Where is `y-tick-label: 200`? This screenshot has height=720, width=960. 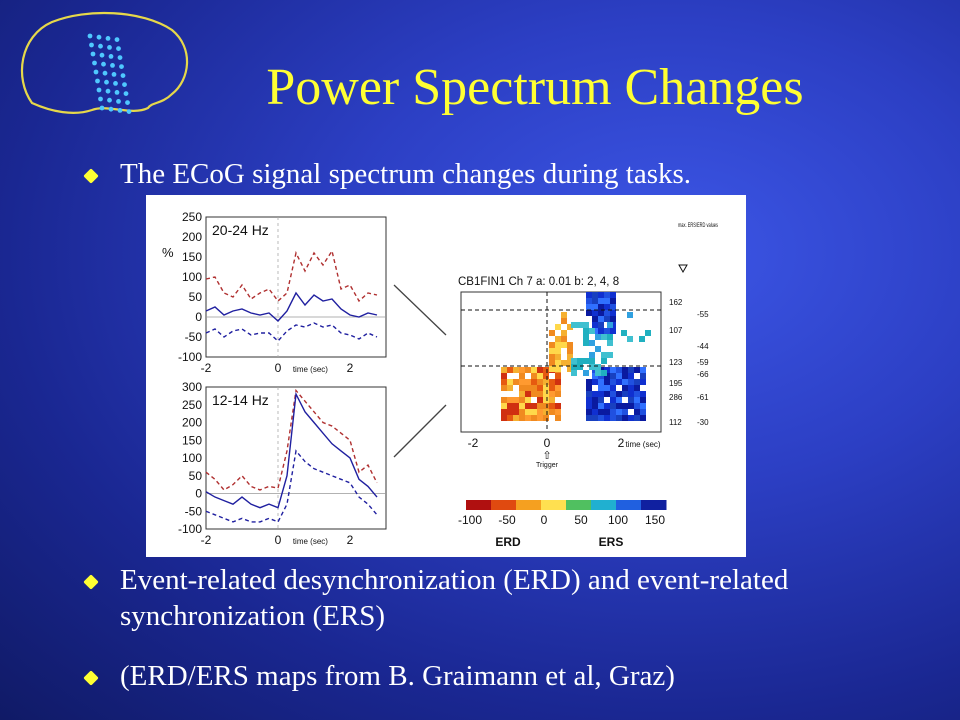 y-tick-label: 200 is located at coordinates (192, 423).